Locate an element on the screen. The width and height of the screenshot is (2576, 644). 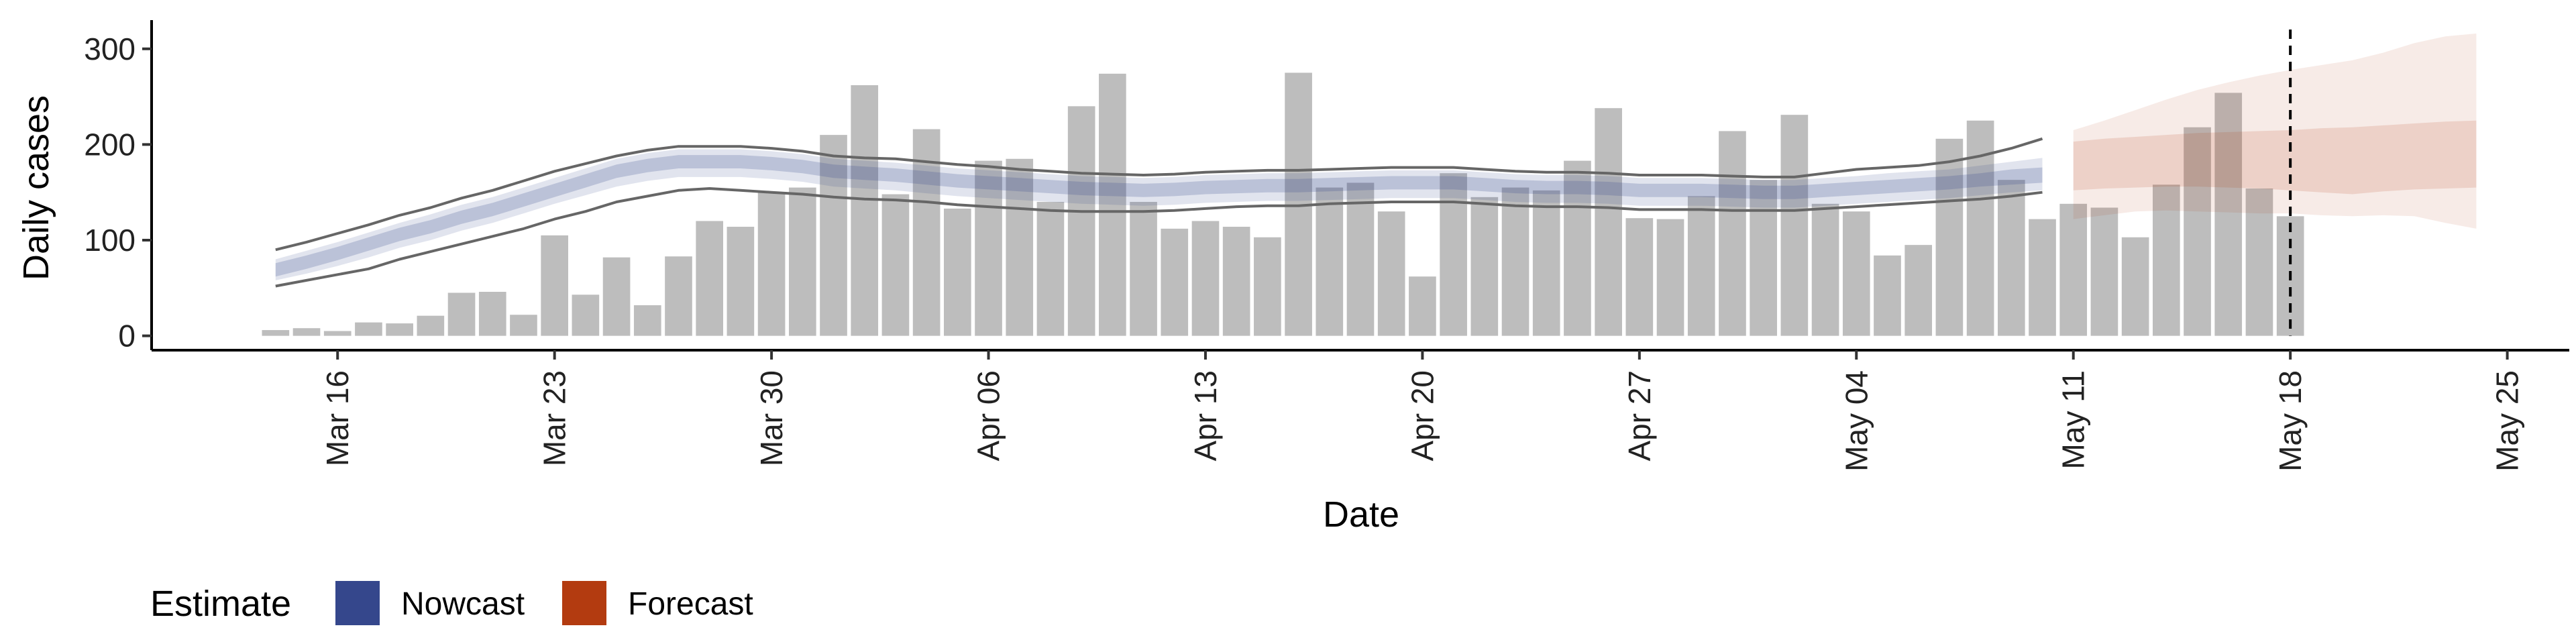
x-axis-title: Date is located at coordinates (1361, 514).